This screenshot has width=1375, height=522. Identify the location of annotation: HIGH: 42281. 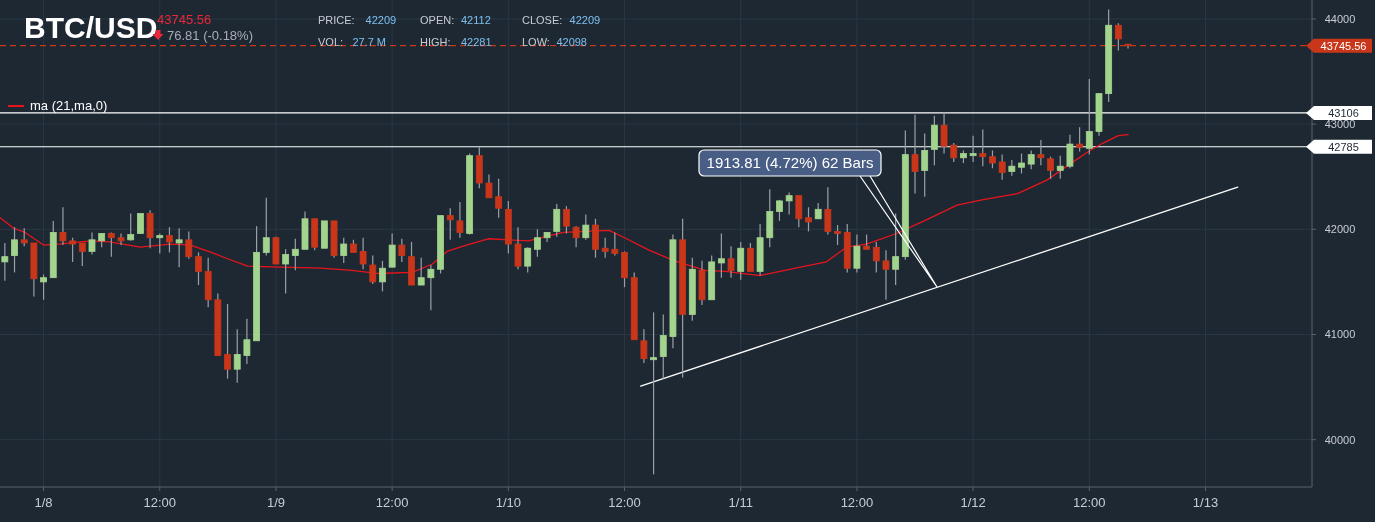
(456, 42).